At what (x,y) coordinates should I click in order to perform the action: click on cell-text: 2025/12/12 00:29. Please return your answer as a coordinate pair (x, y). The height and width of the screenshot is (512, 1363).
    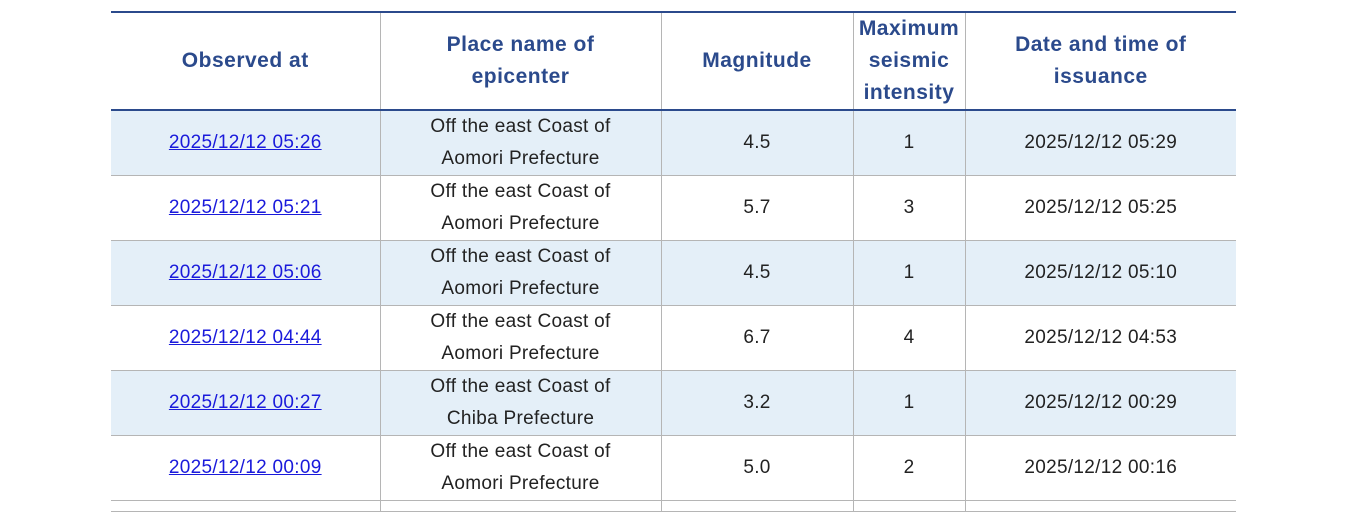
    Looking at the image, I should click on (1101, 402).